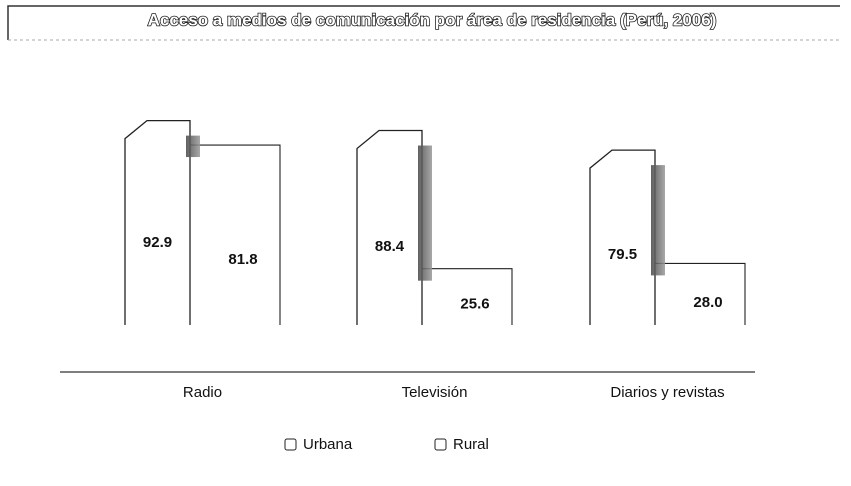  What do you see at coordinates (328, 444) in the screenshot?
I see `legend-label: Urbana` at bounding box center [328, 444].